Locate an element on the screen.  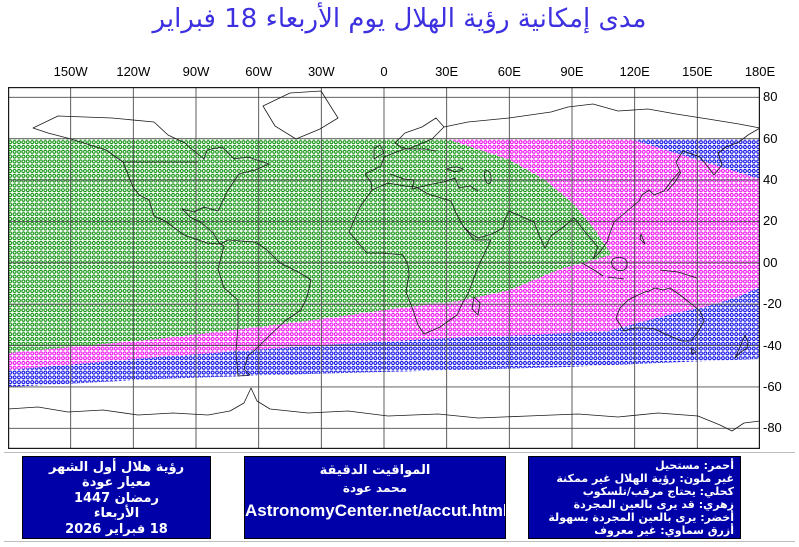
legend-line-skyblue: أزرق سماوي: غير معروف is located at coordinates (664, 531).